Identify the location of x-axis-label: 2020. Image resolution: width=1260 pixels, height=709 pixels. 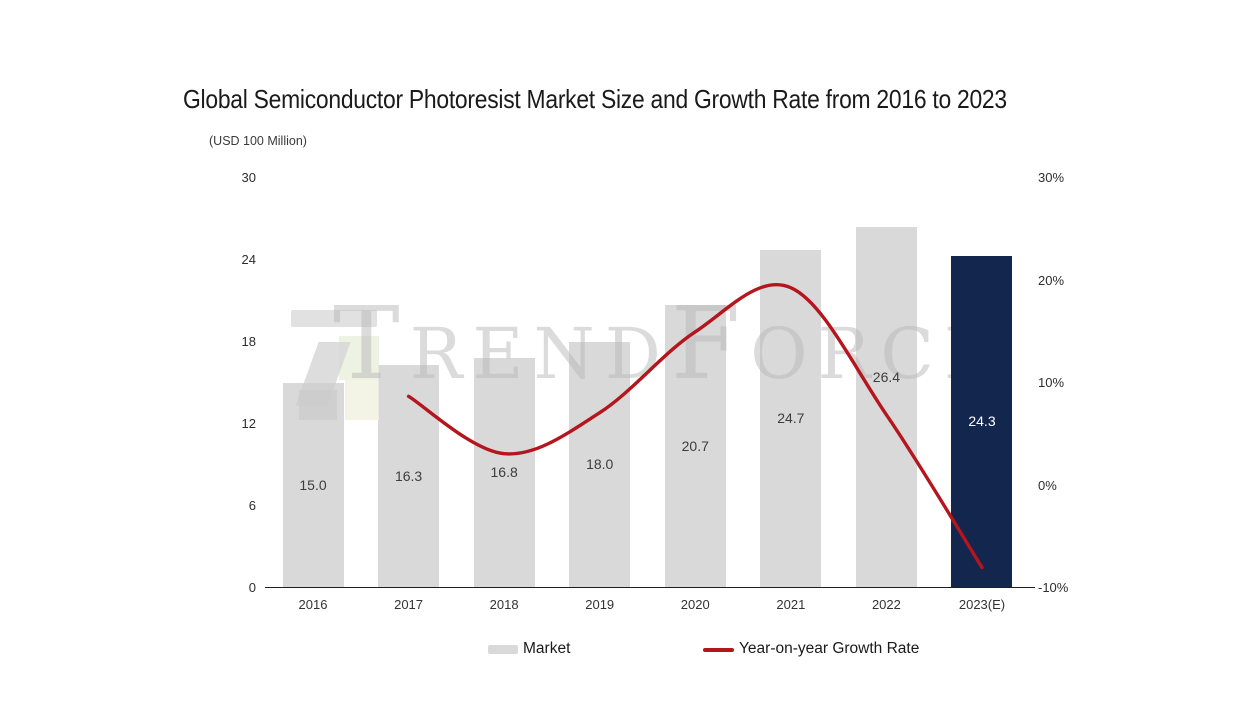
(695, 604).